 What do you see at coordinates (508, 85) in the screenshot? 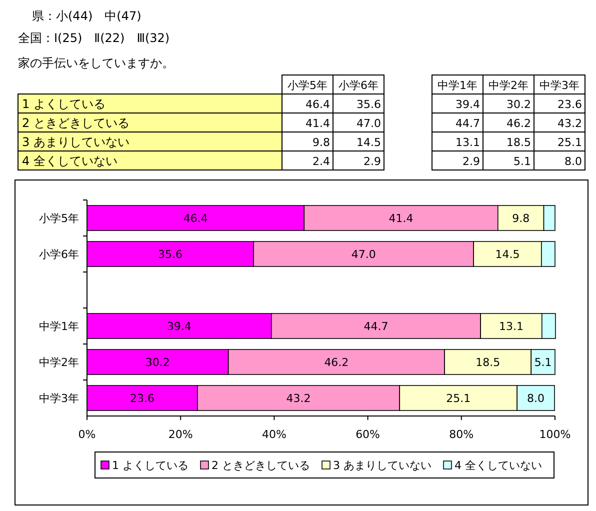
I see `category-label: 中学2年` at bounding box center [508, 85].